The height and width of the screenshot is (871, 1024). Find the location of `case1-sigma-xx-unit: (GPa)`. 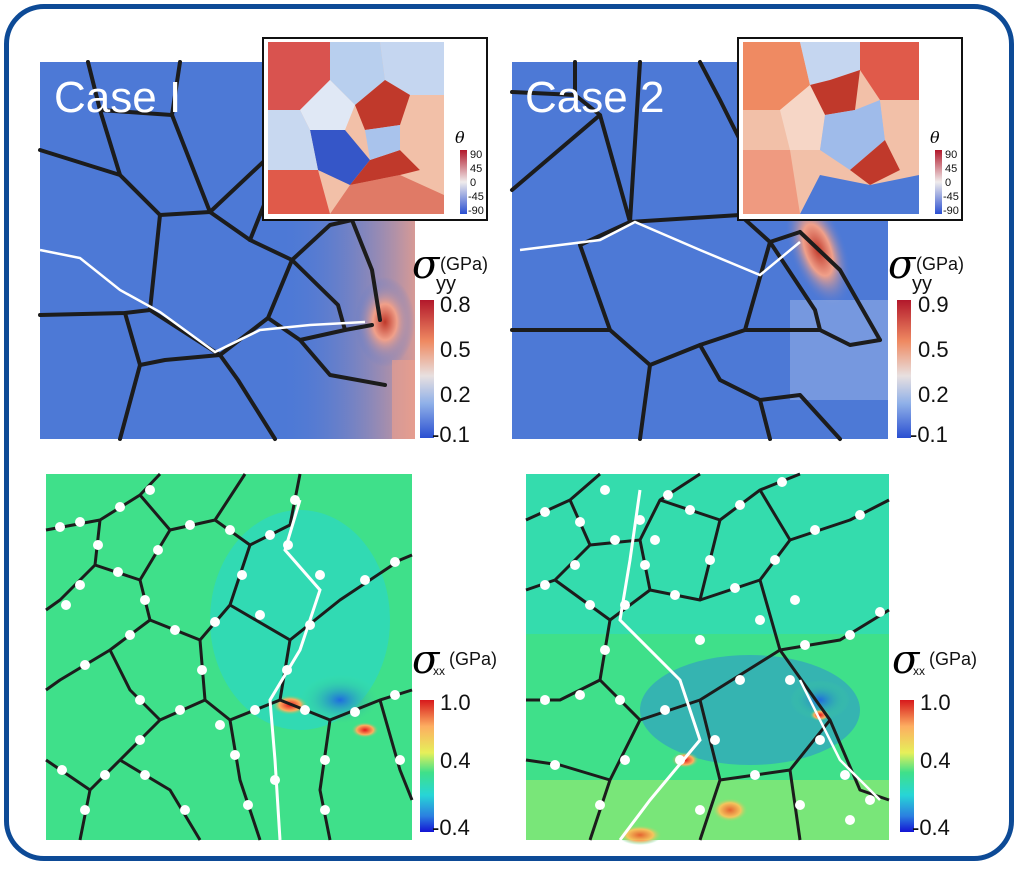

case1-sigma-xx-unit: (GPa) is located at coordinates (473, 659).